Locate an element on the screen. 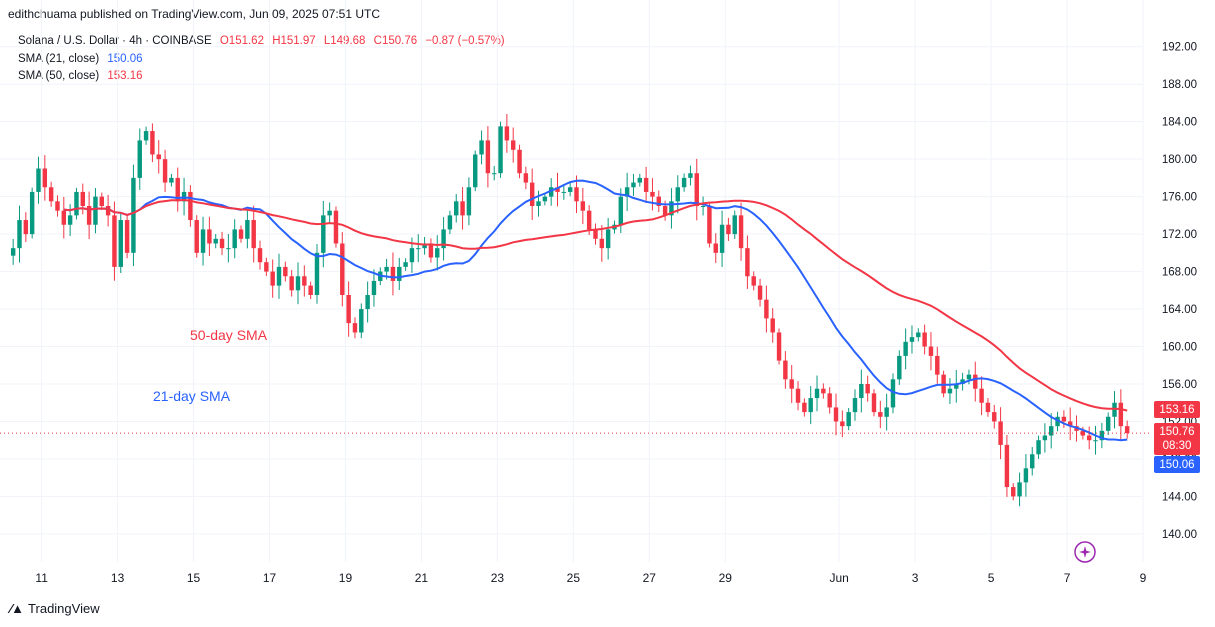 The height and width of the screenshot is (627, 1215). bar-countdown: 08:30 is located at coordinates (1177, 446).